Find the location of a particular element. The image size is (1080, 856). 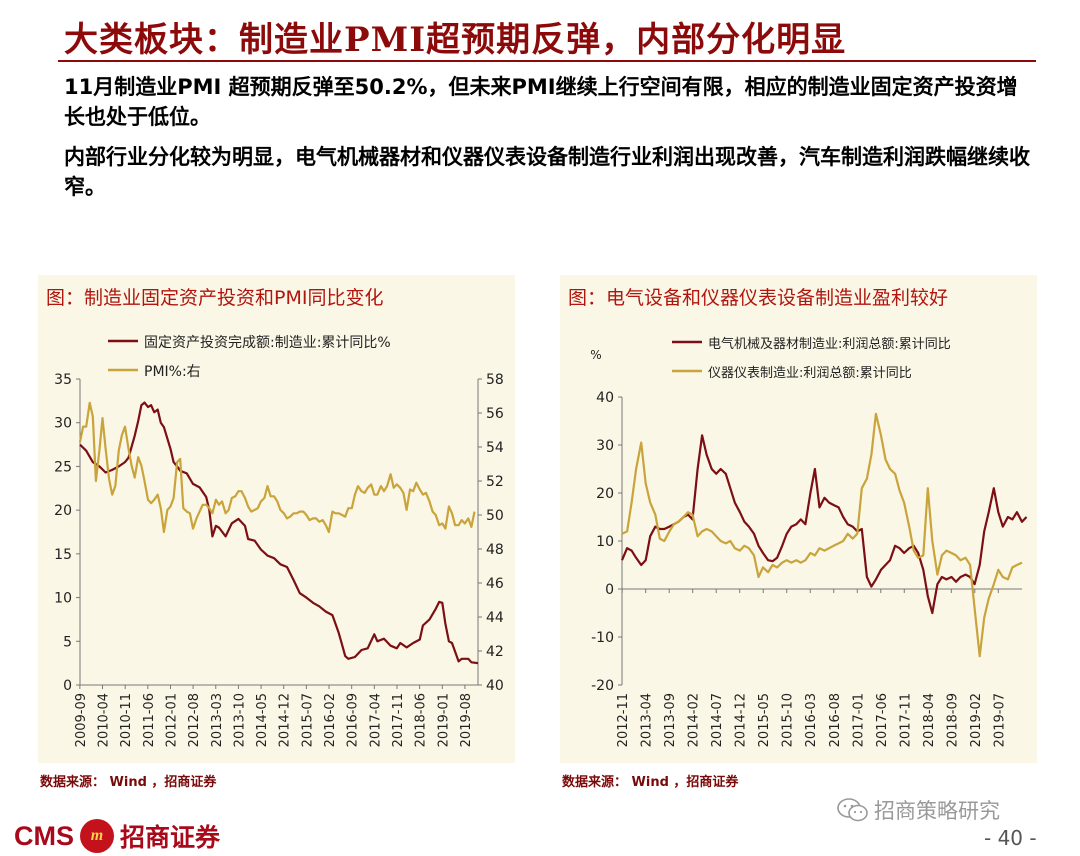

x-tick-label: 2010-04 is located at coordinates (104, 720).